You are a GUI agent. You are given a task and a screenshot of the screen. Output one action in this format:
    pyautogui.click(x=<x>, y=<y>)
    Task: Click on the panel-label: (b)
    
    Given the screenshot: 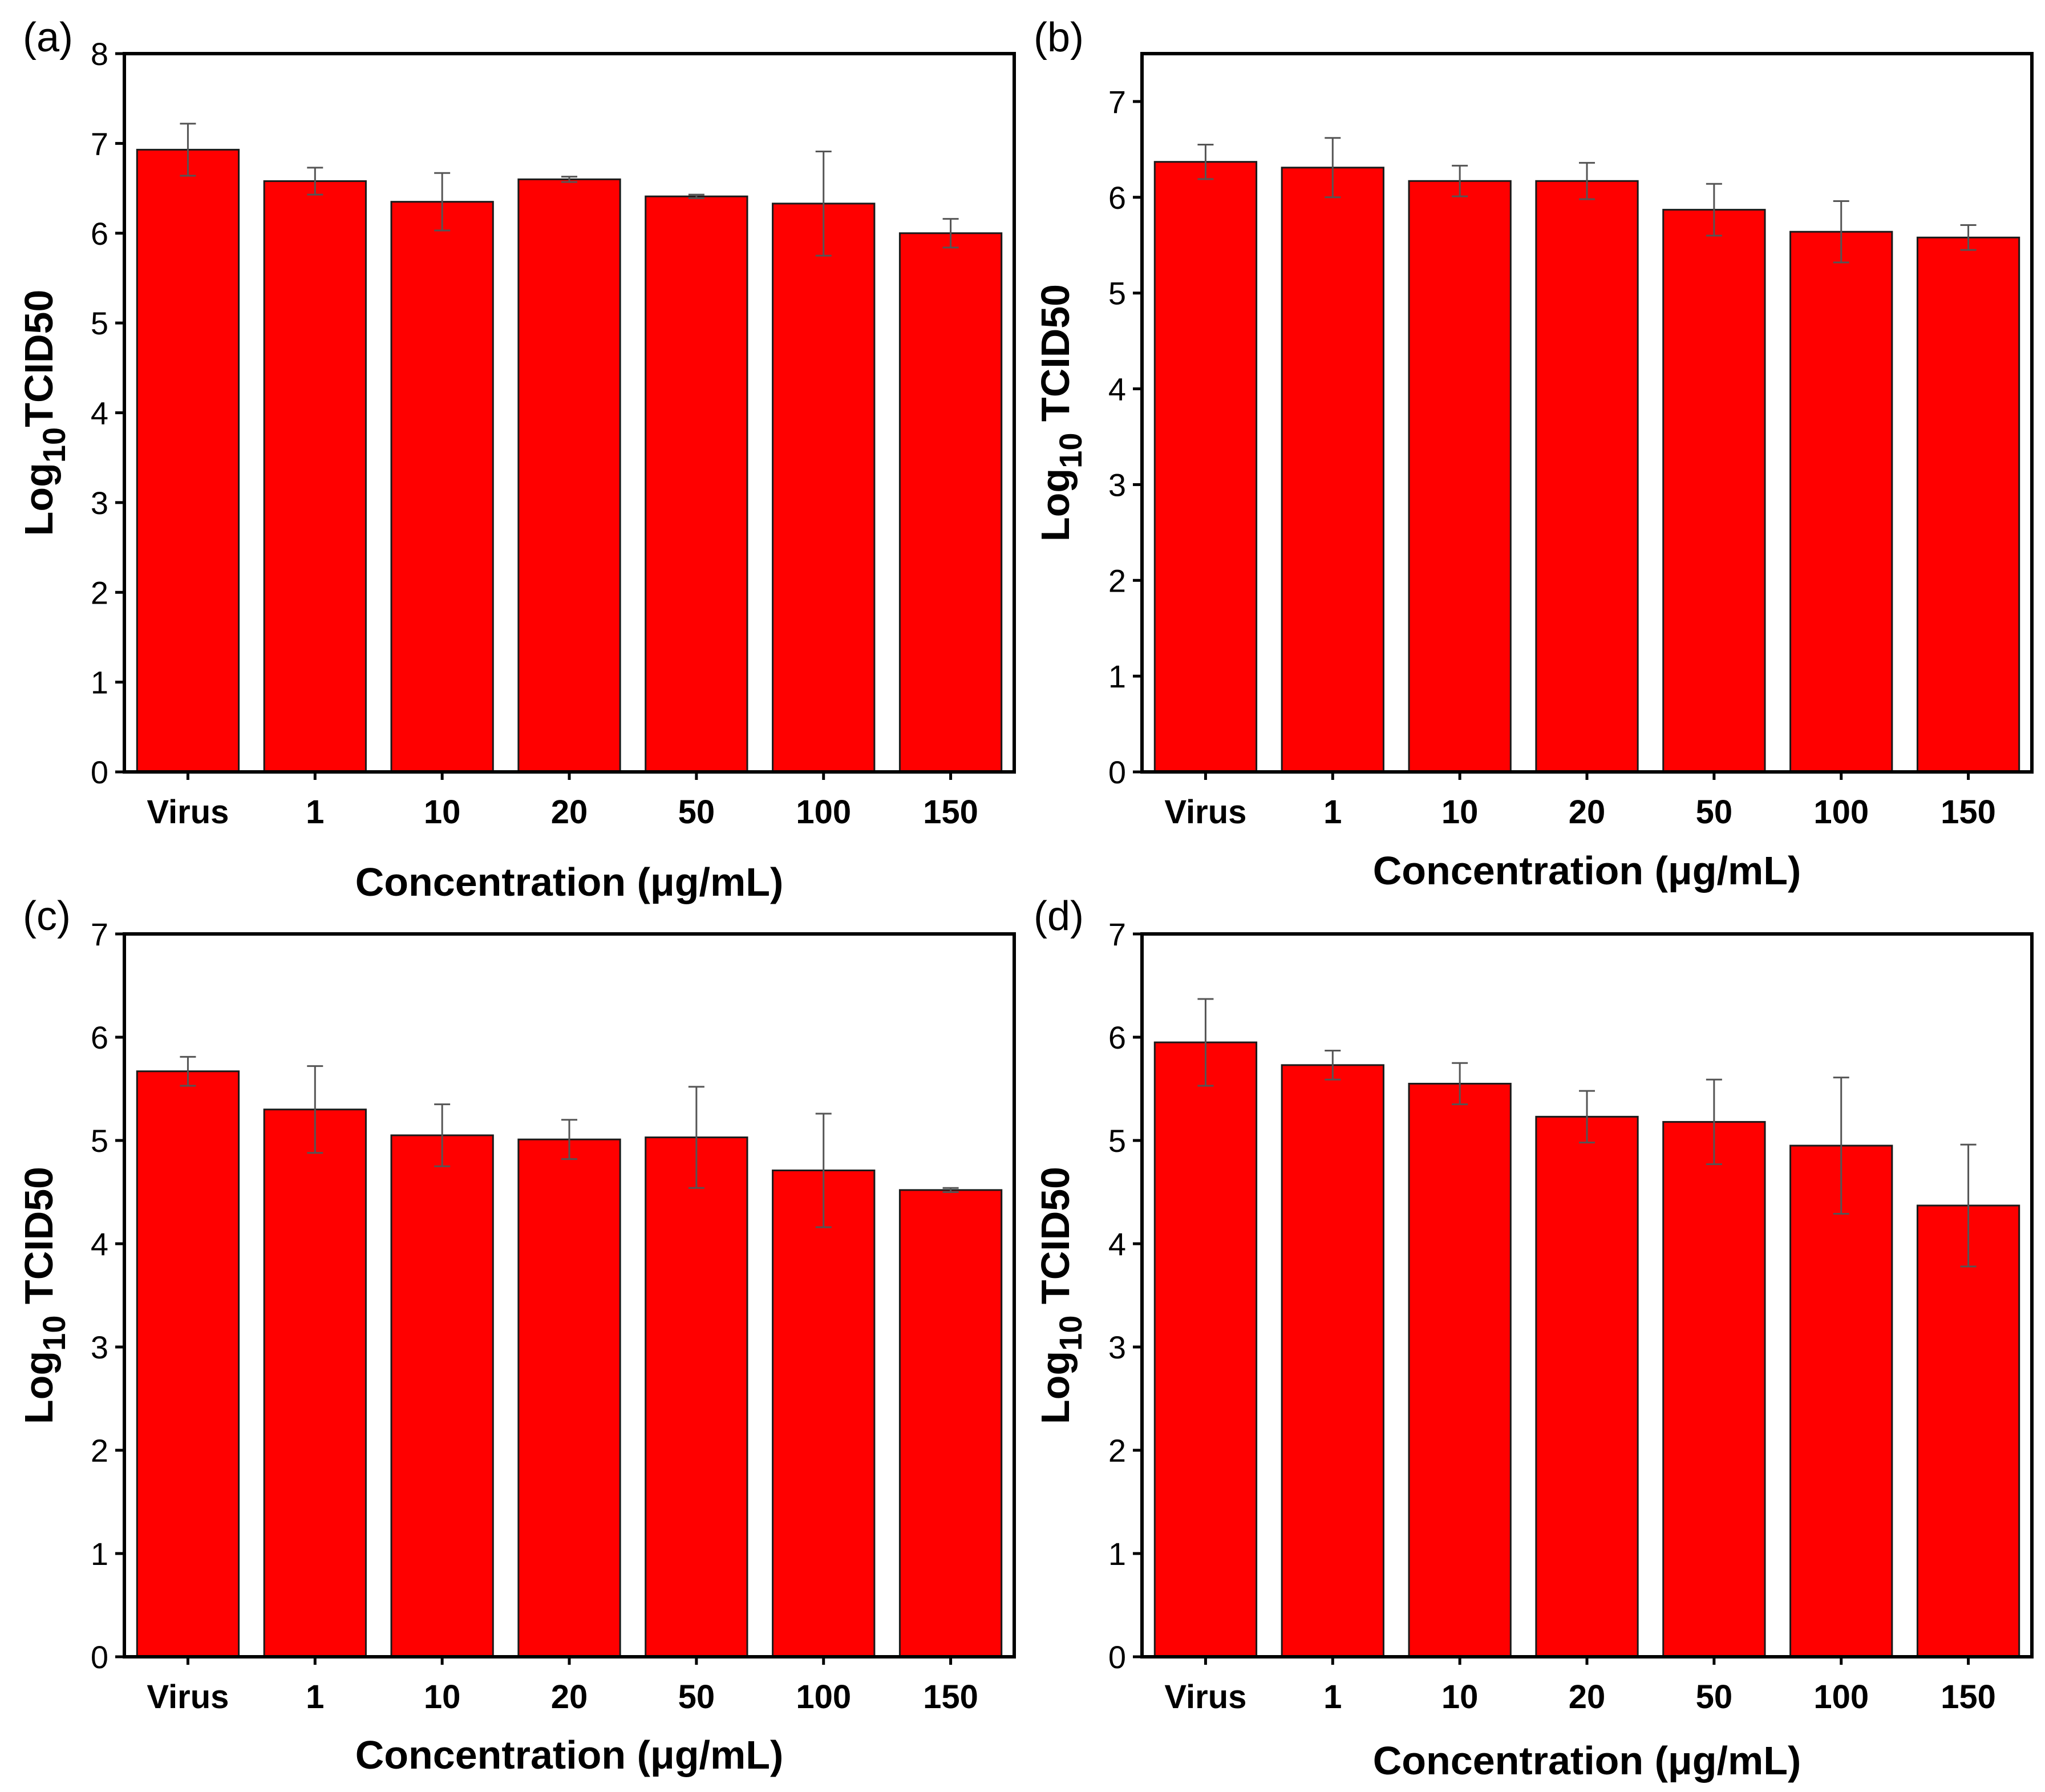 What is the action you would take?
    pyautogui.click(x=1059, y=37)
    